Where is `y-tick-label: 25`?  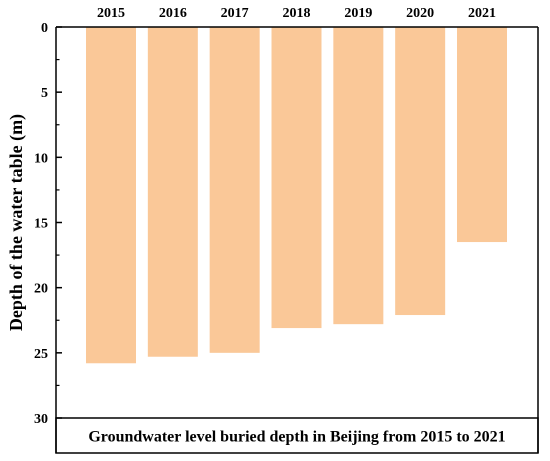
y-tick-label: 25 is located at coordinates (41, 354).